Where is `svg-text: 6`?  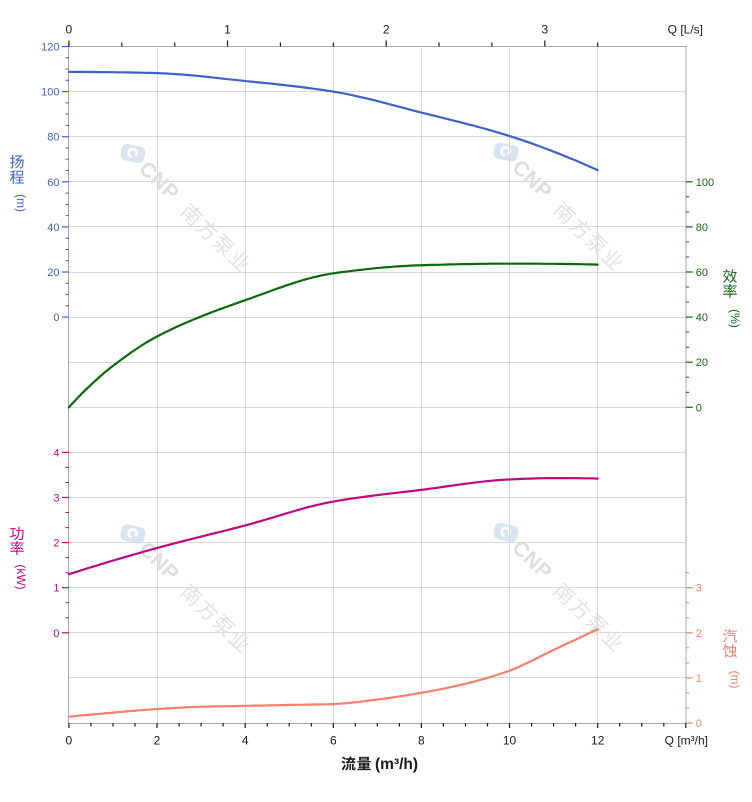 svg-text: 6 is located at coordinates (333, 741).